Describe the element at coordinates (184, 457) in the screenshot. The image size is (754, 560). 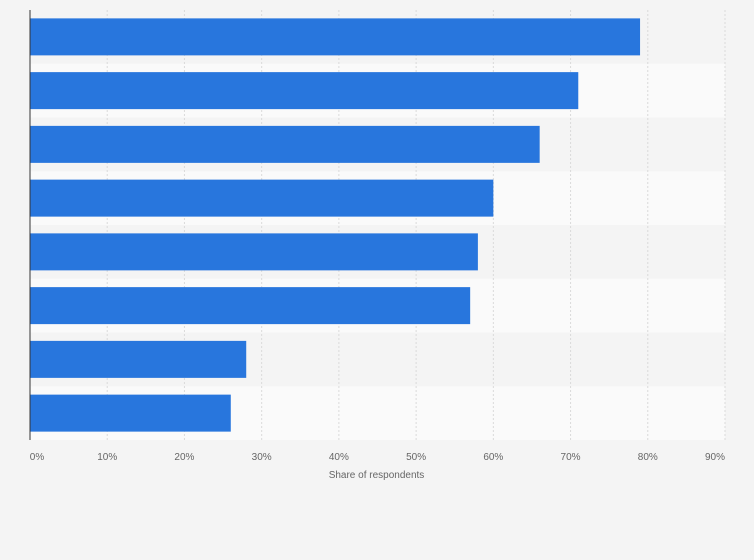
I see `x-tick-label: 20%` at that location.